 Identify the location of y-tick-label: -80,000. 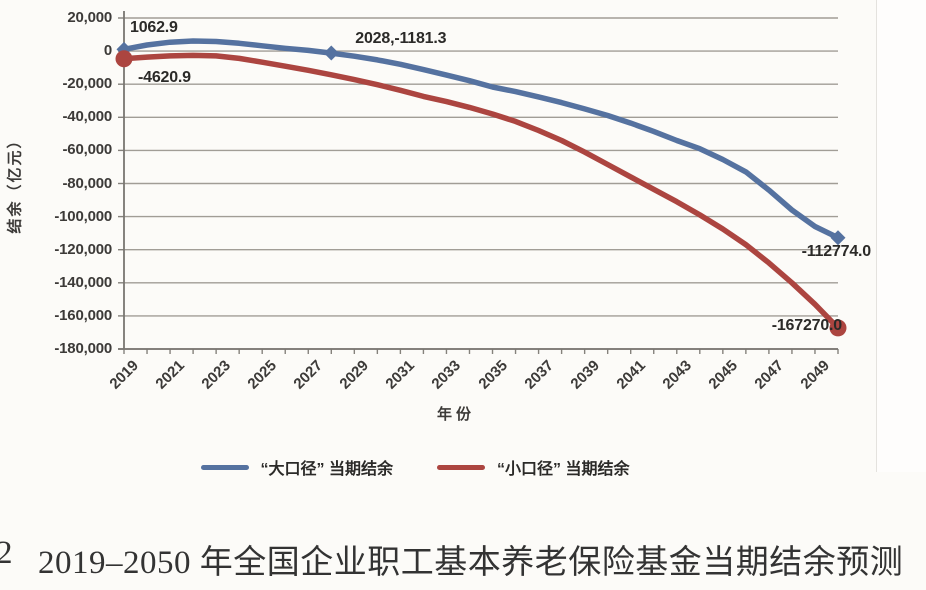
(87, 183).